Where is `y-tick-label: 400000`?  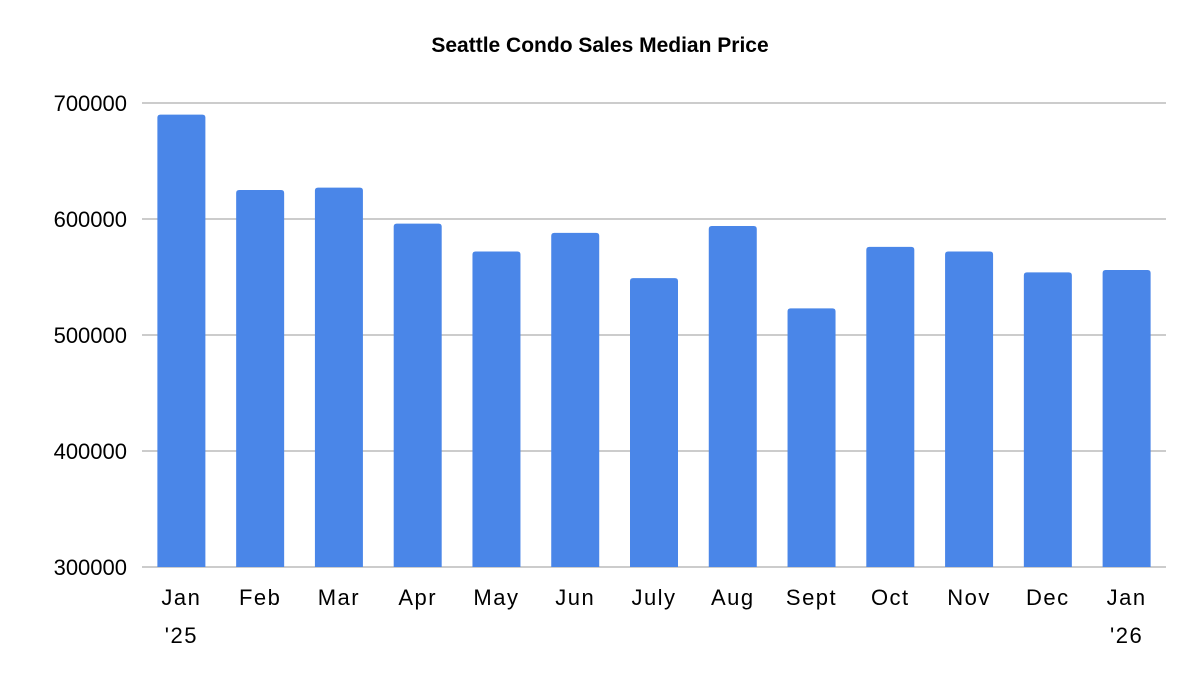
y-tick-label: 400000 is located at coordinates (90, 451).